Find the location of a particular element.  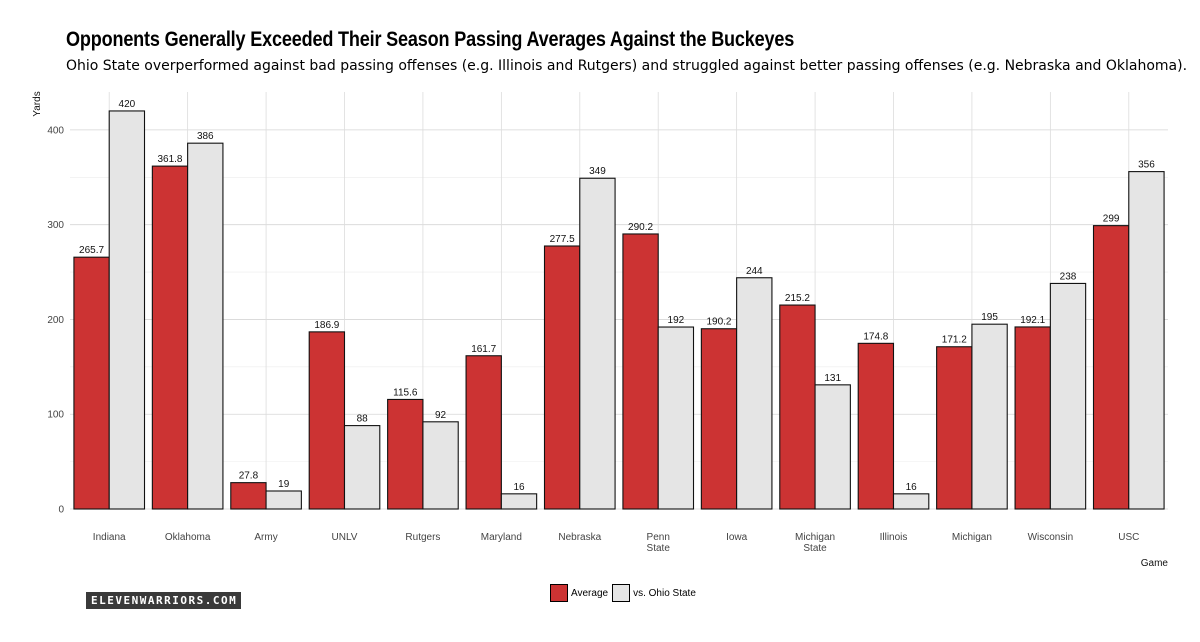

data-label-average: 265.7 is located at coordinates (91, 250).